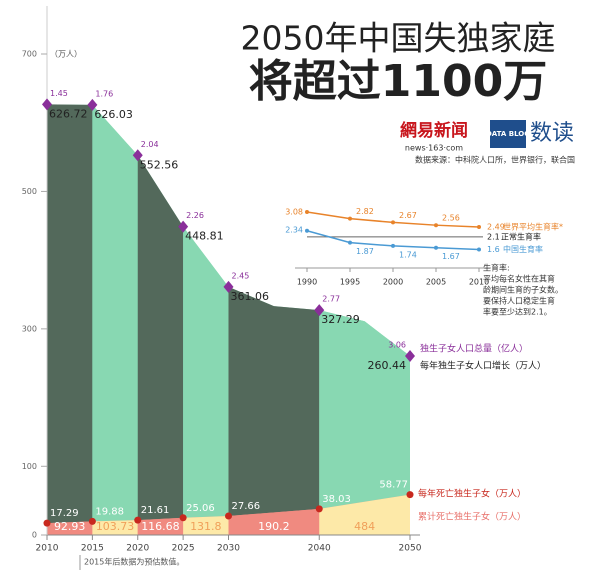  What do you see at coordinates (68, 113) in the screenshot?
I see `growth-label: 626.72` at bounding box center [68, 113].